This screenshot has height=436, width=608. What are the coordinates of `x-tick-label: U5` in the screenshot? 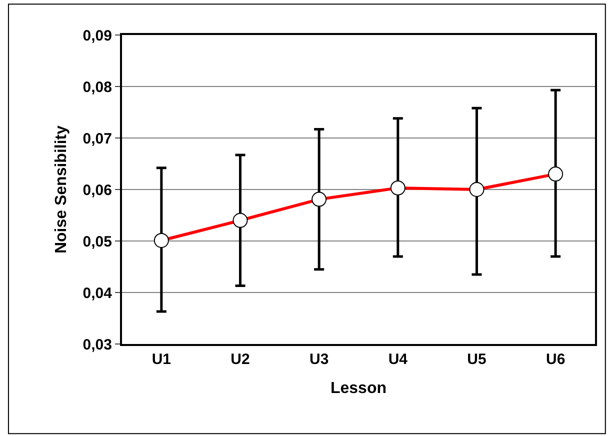 It's located at (476, 359).